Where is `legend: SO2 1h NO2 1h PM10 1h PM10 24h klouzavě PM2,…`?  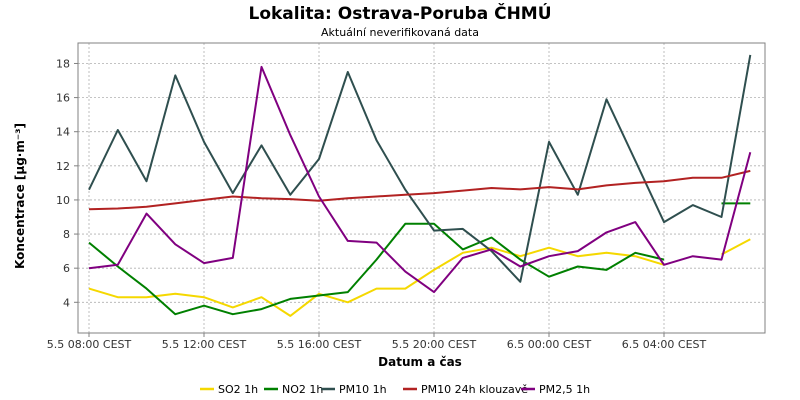
legend: SO2 1h NO2 1h PM10 1h PM10 24h klouzavě PM2,… is located at coordinates (395, 389).